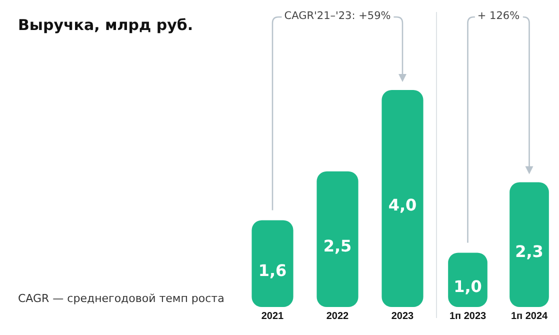 The width and height of the screenshot is (559, 335). Describe the element at coordinates (272, 270) in the screenshot. I see `data-label: 1,6` at that location.